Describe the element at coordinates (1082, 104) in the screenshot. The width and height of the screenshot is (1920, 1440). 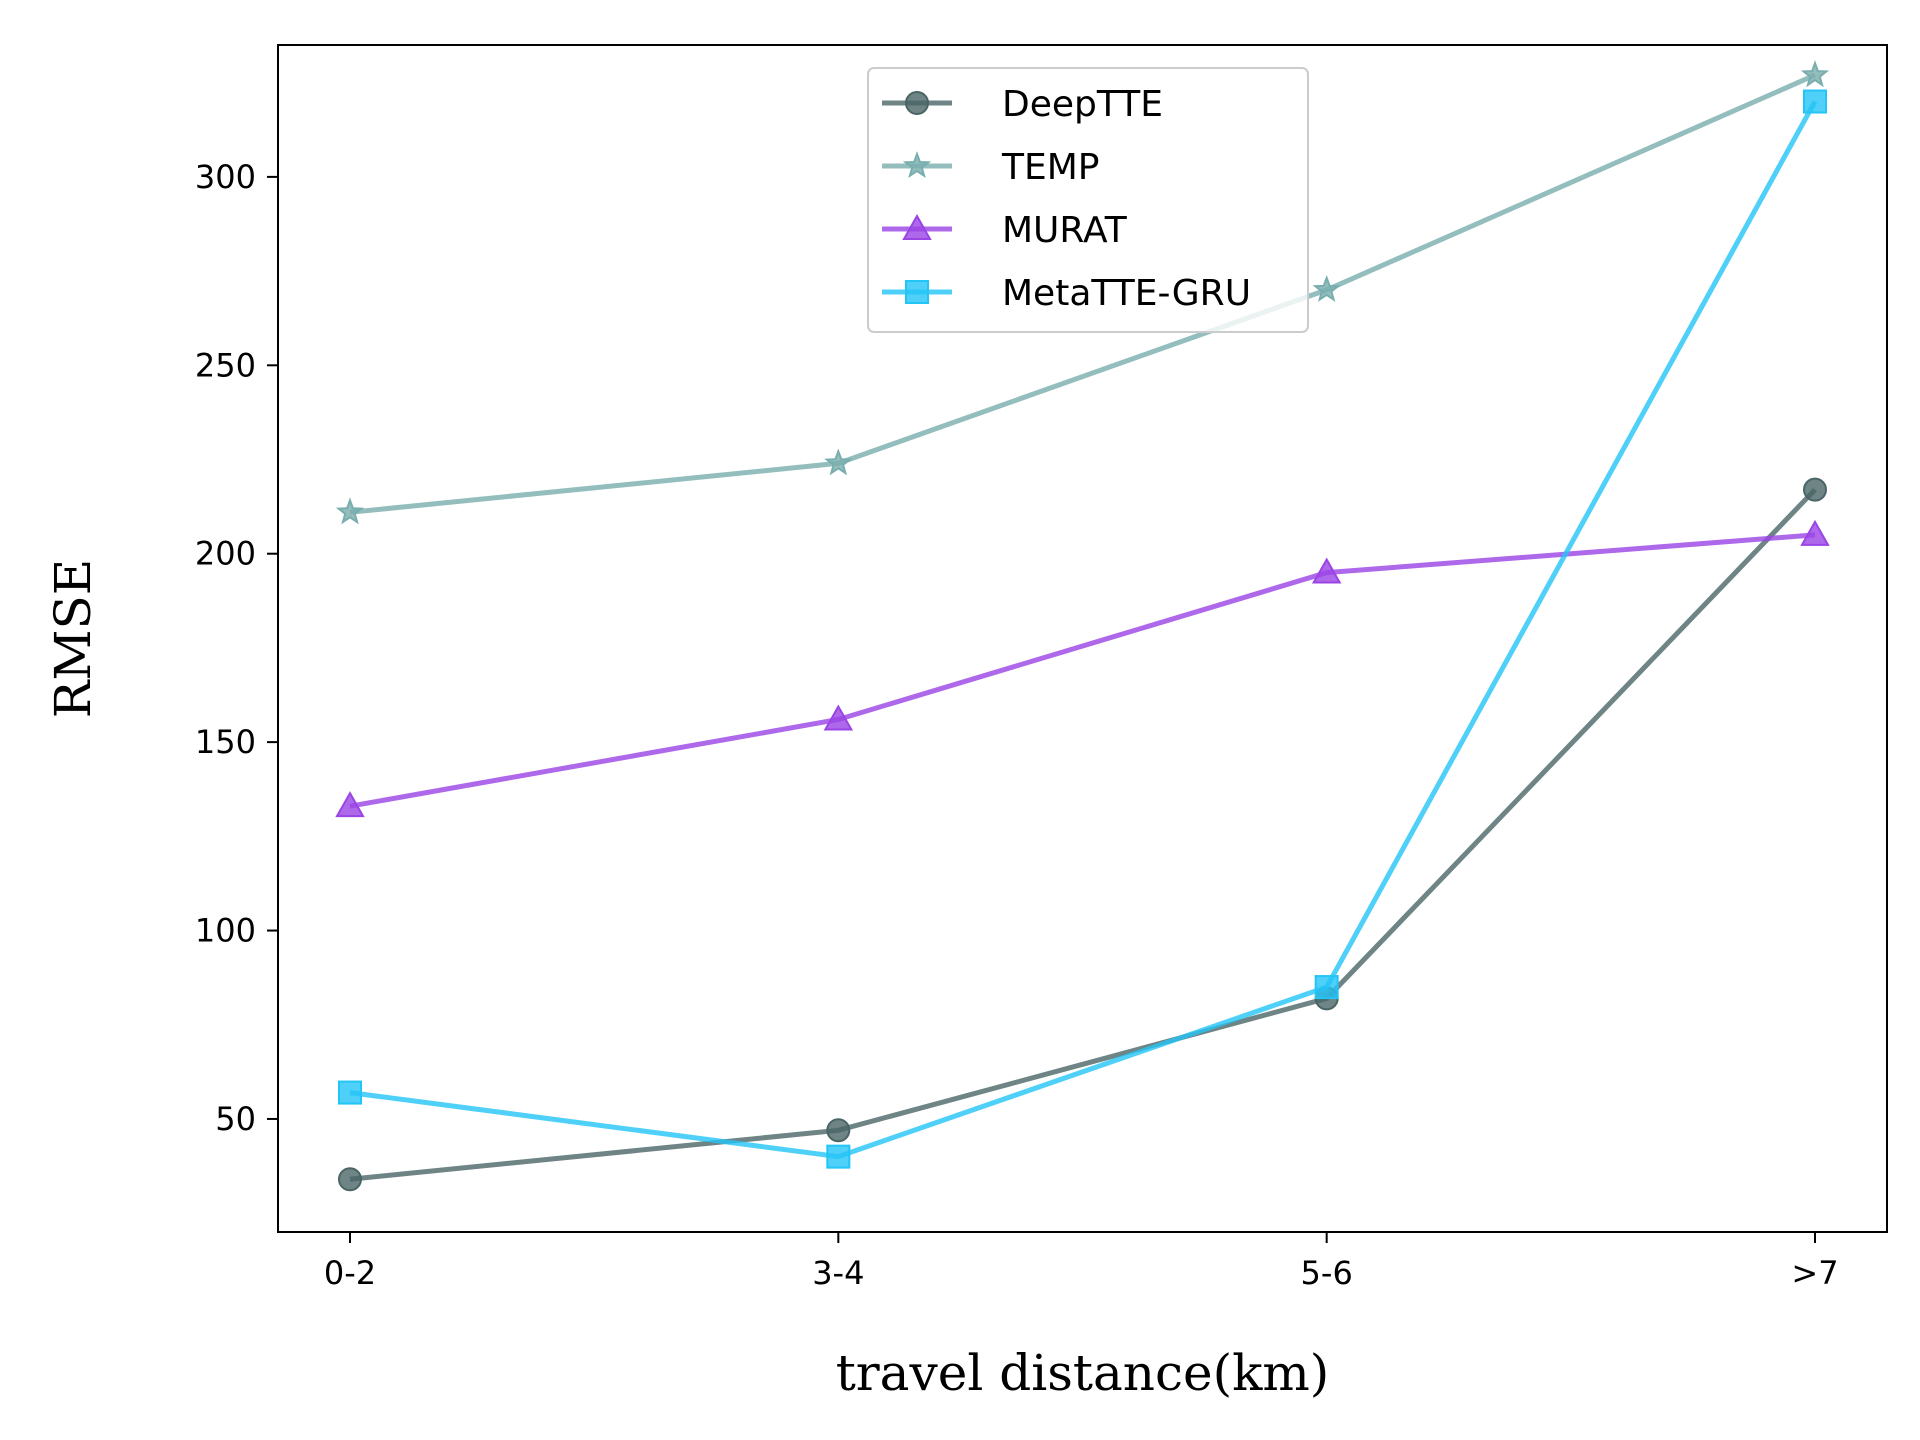
I see `legend-label-deeptte: DeepTTE` at that location.